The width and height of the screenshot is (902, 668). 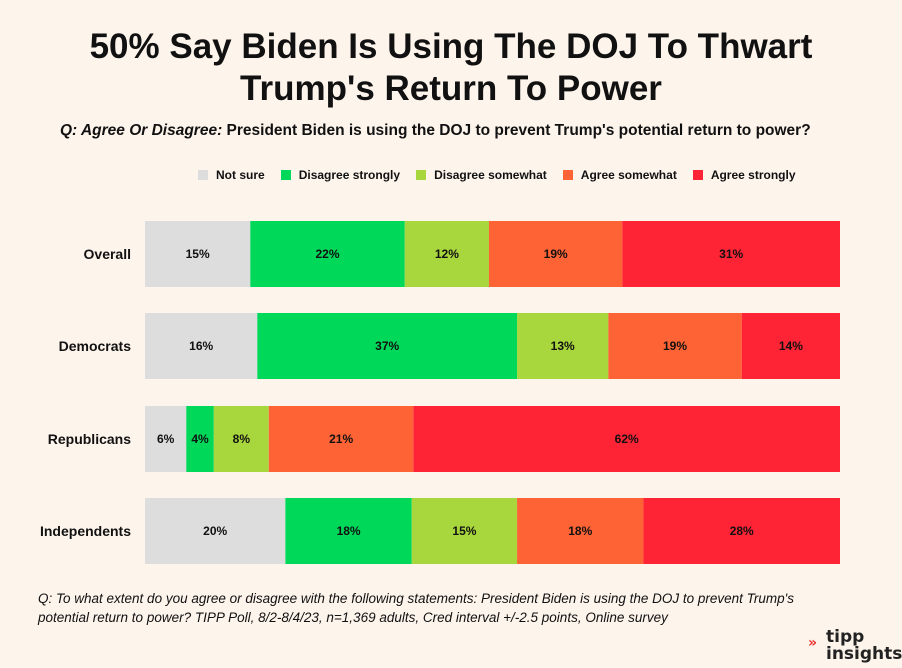 I want to click on legend-item: Not sure, so click(x=231, y=175).